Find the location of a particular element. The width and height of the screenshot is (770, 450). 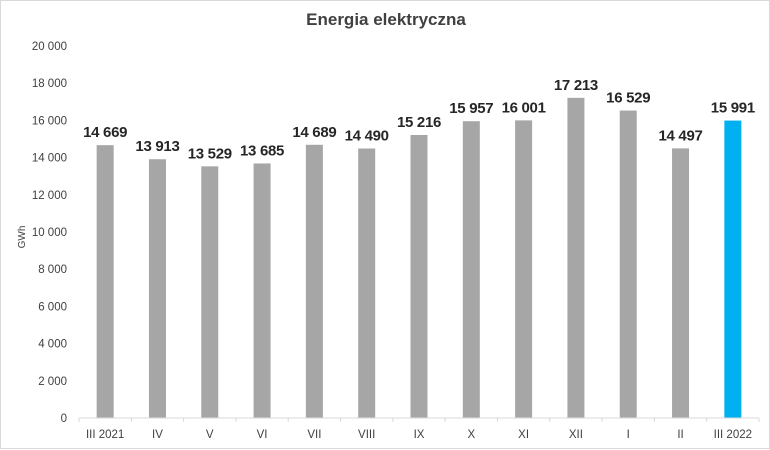

x-tick-label: III 2022 is located at coordinates (733, 435).